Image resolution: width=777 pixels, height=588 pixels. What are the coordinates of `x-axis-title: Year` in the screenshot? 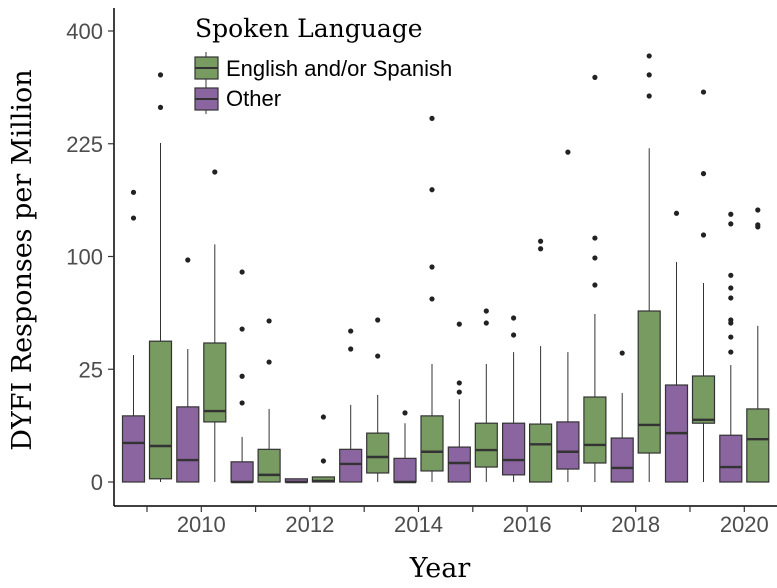 It's located at (440, 568).